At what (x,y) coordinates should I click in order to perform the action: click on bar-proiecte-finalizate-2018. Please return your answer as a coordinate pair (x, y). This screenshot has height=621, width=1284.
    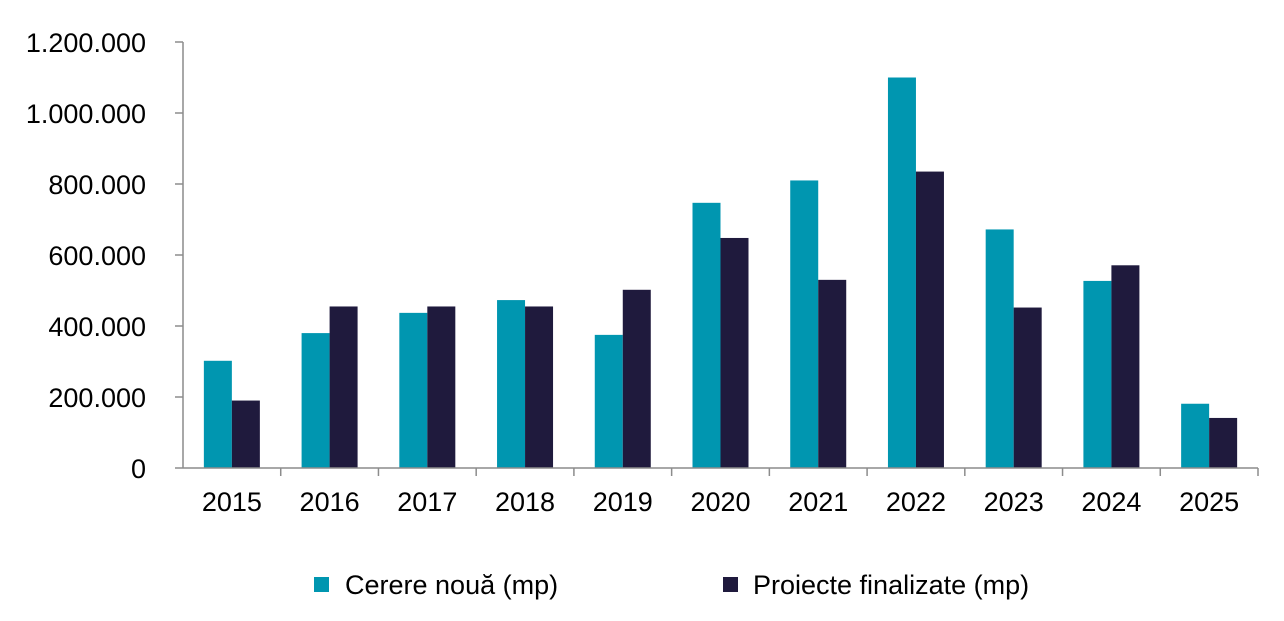
    Looking at the image, I should click on (539, 387).